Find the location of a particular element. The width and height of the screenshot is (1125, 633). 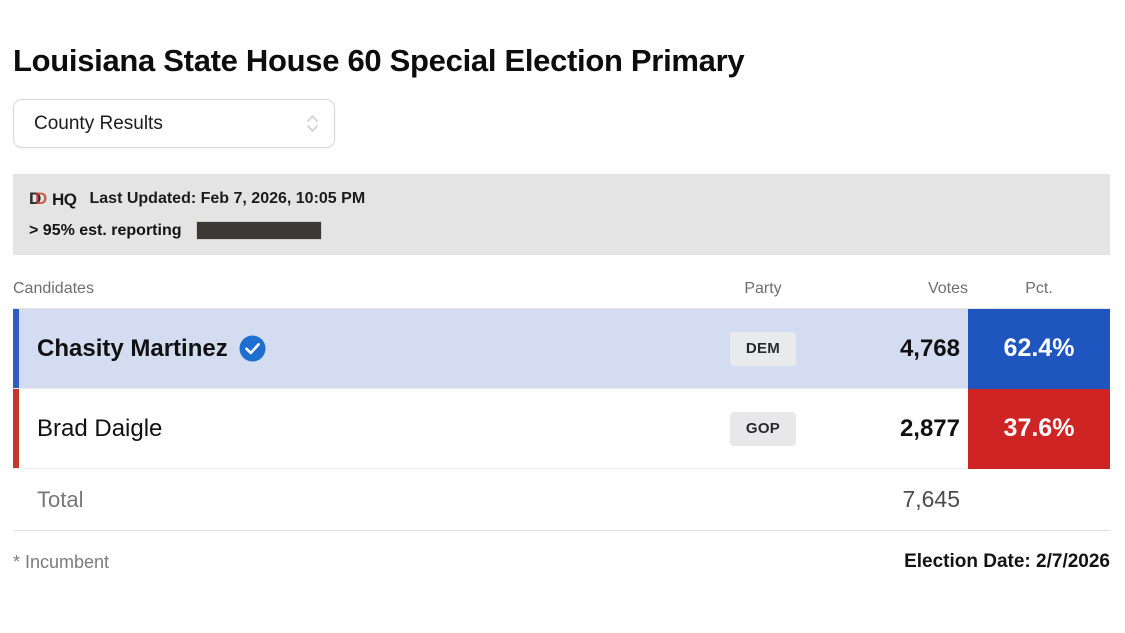

candidate-name: Chasity Martinez is located at coordinates (132, 348).